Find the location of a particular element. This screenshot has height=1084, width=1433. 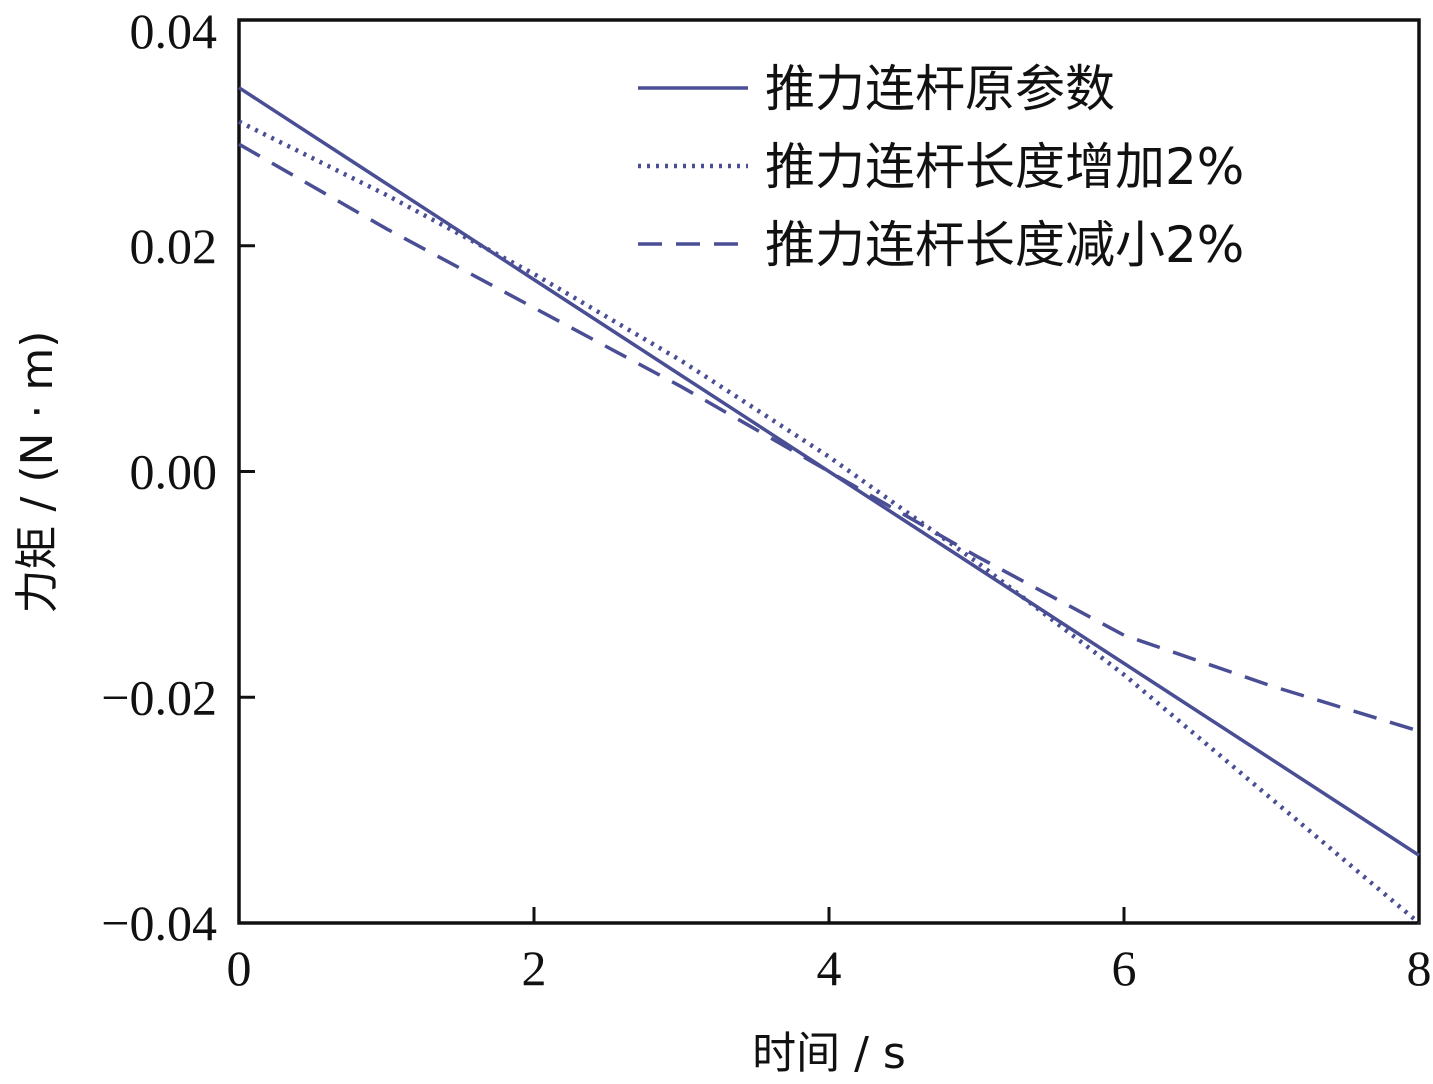

y-tick-label: −0.02 is located at coordinates (159, 697).